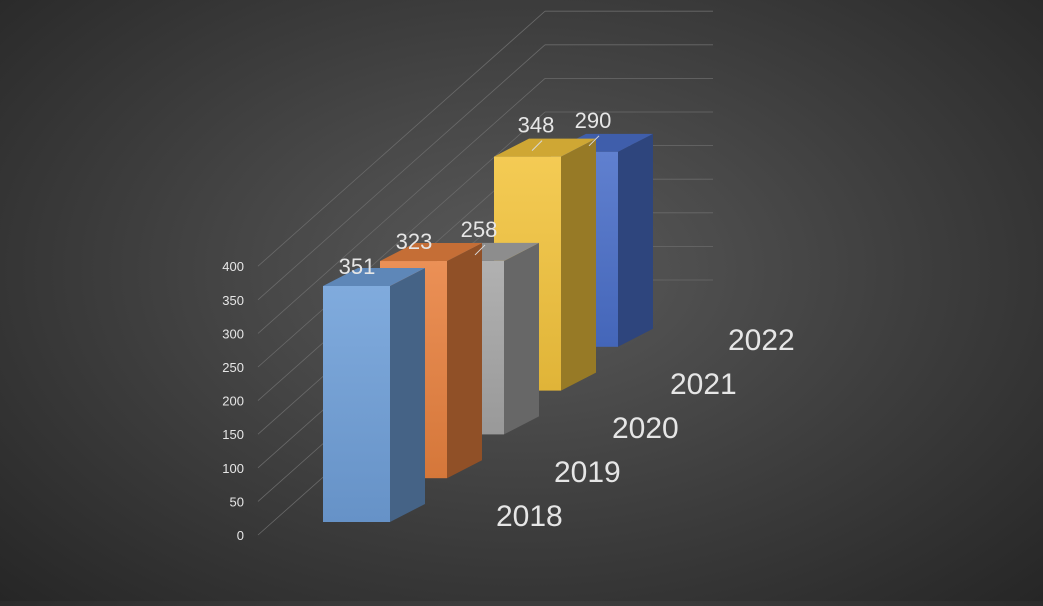 This screenshot has height=606, width=1043. I want to click on y-axis: 0 50 100 150 200 250 300 350 400, so click(233, 401).